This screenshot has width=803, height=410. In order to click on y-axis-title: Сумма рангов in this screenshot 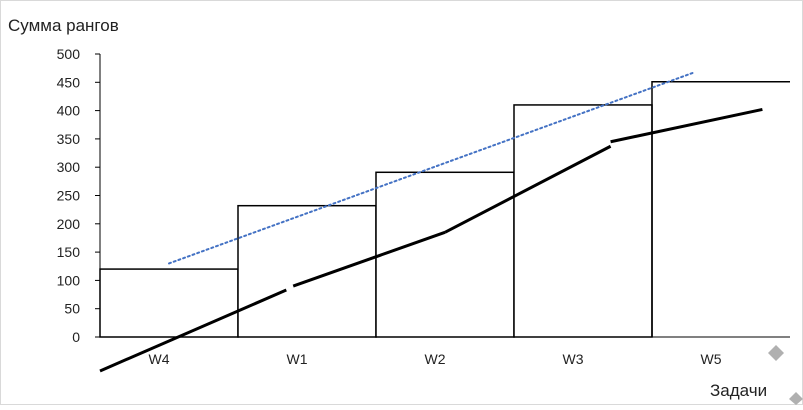, I will do `click(63, 25)`.